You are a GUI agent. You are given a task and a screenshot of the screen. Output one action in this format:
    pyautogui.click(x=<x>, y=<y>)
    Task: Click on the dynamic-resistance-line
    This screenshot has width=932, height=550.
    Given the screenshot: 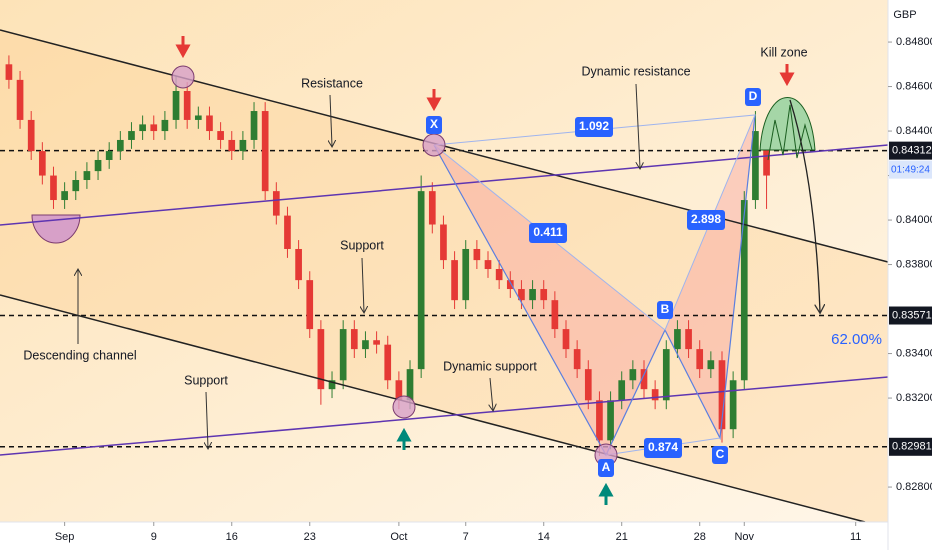 What is the action you would take?
    pyautogui.click(x=444, y=185)
    